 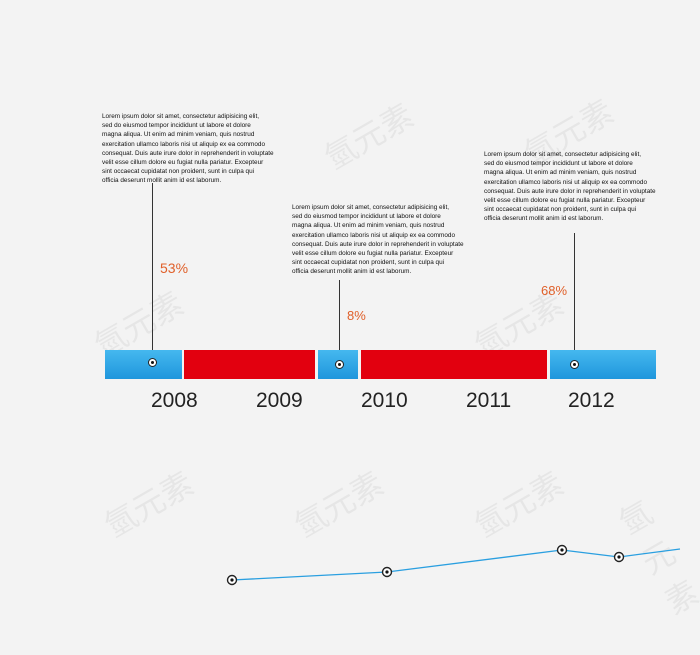 What do you see at coordinates (174, 268) in the screenshot?
I see `percent-label: 53%` at bounding box center [174, 268].